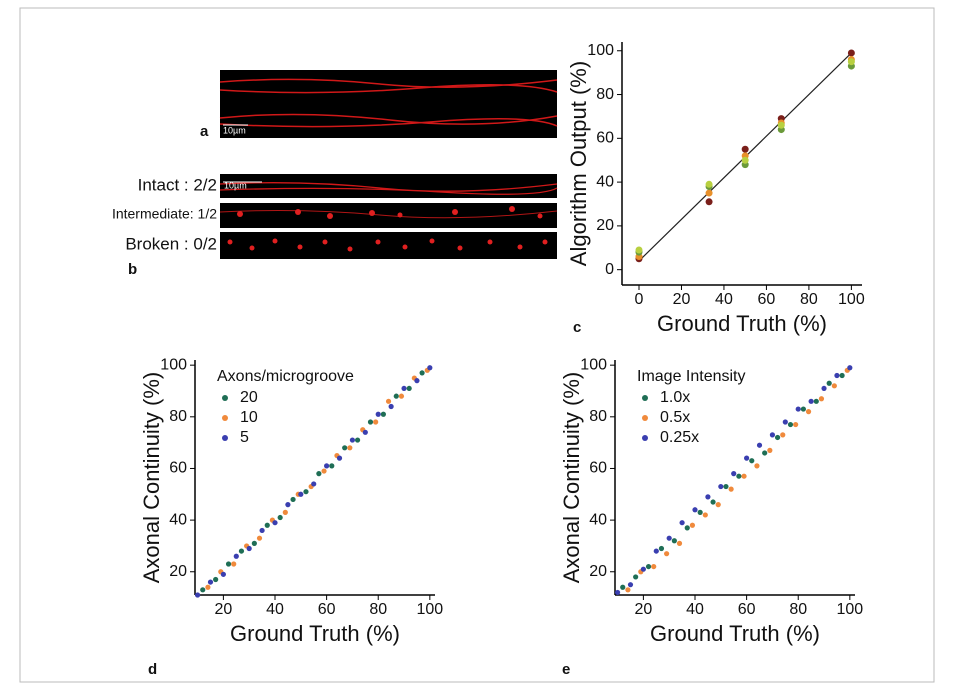 The height and width of the screenshot is (689, 955). What do you see at coordinates (578, 163) in the screenshot?
I see `y-axis-label: Algorithm Output (%)` at bounding box center [578, 163].